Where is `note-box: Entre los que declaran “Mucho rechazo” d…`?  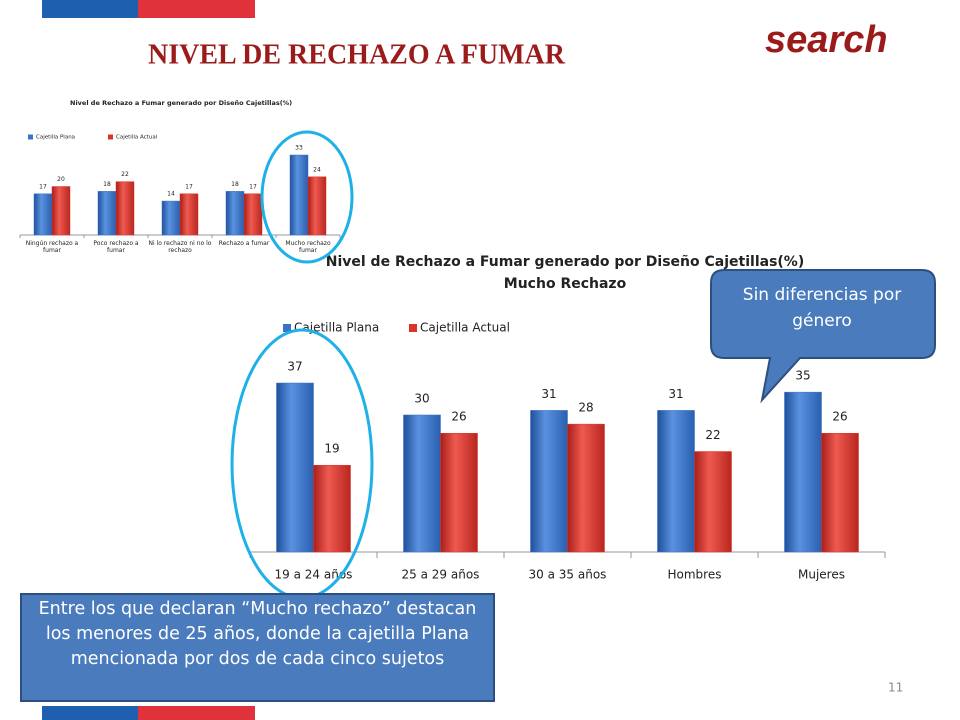
note-box: Entre los que declaran “Mucho rechazo” d… is located at coordinates (257, 647).